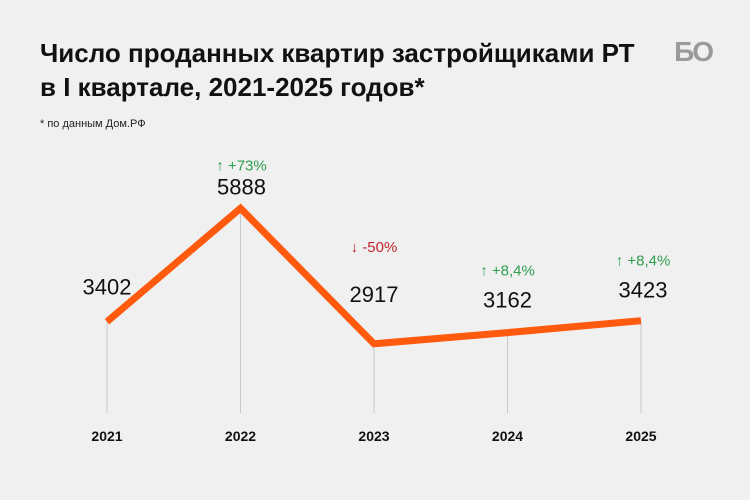 The image size is (750, 500). I want to click on change-value: -50%, so click(379, 247).